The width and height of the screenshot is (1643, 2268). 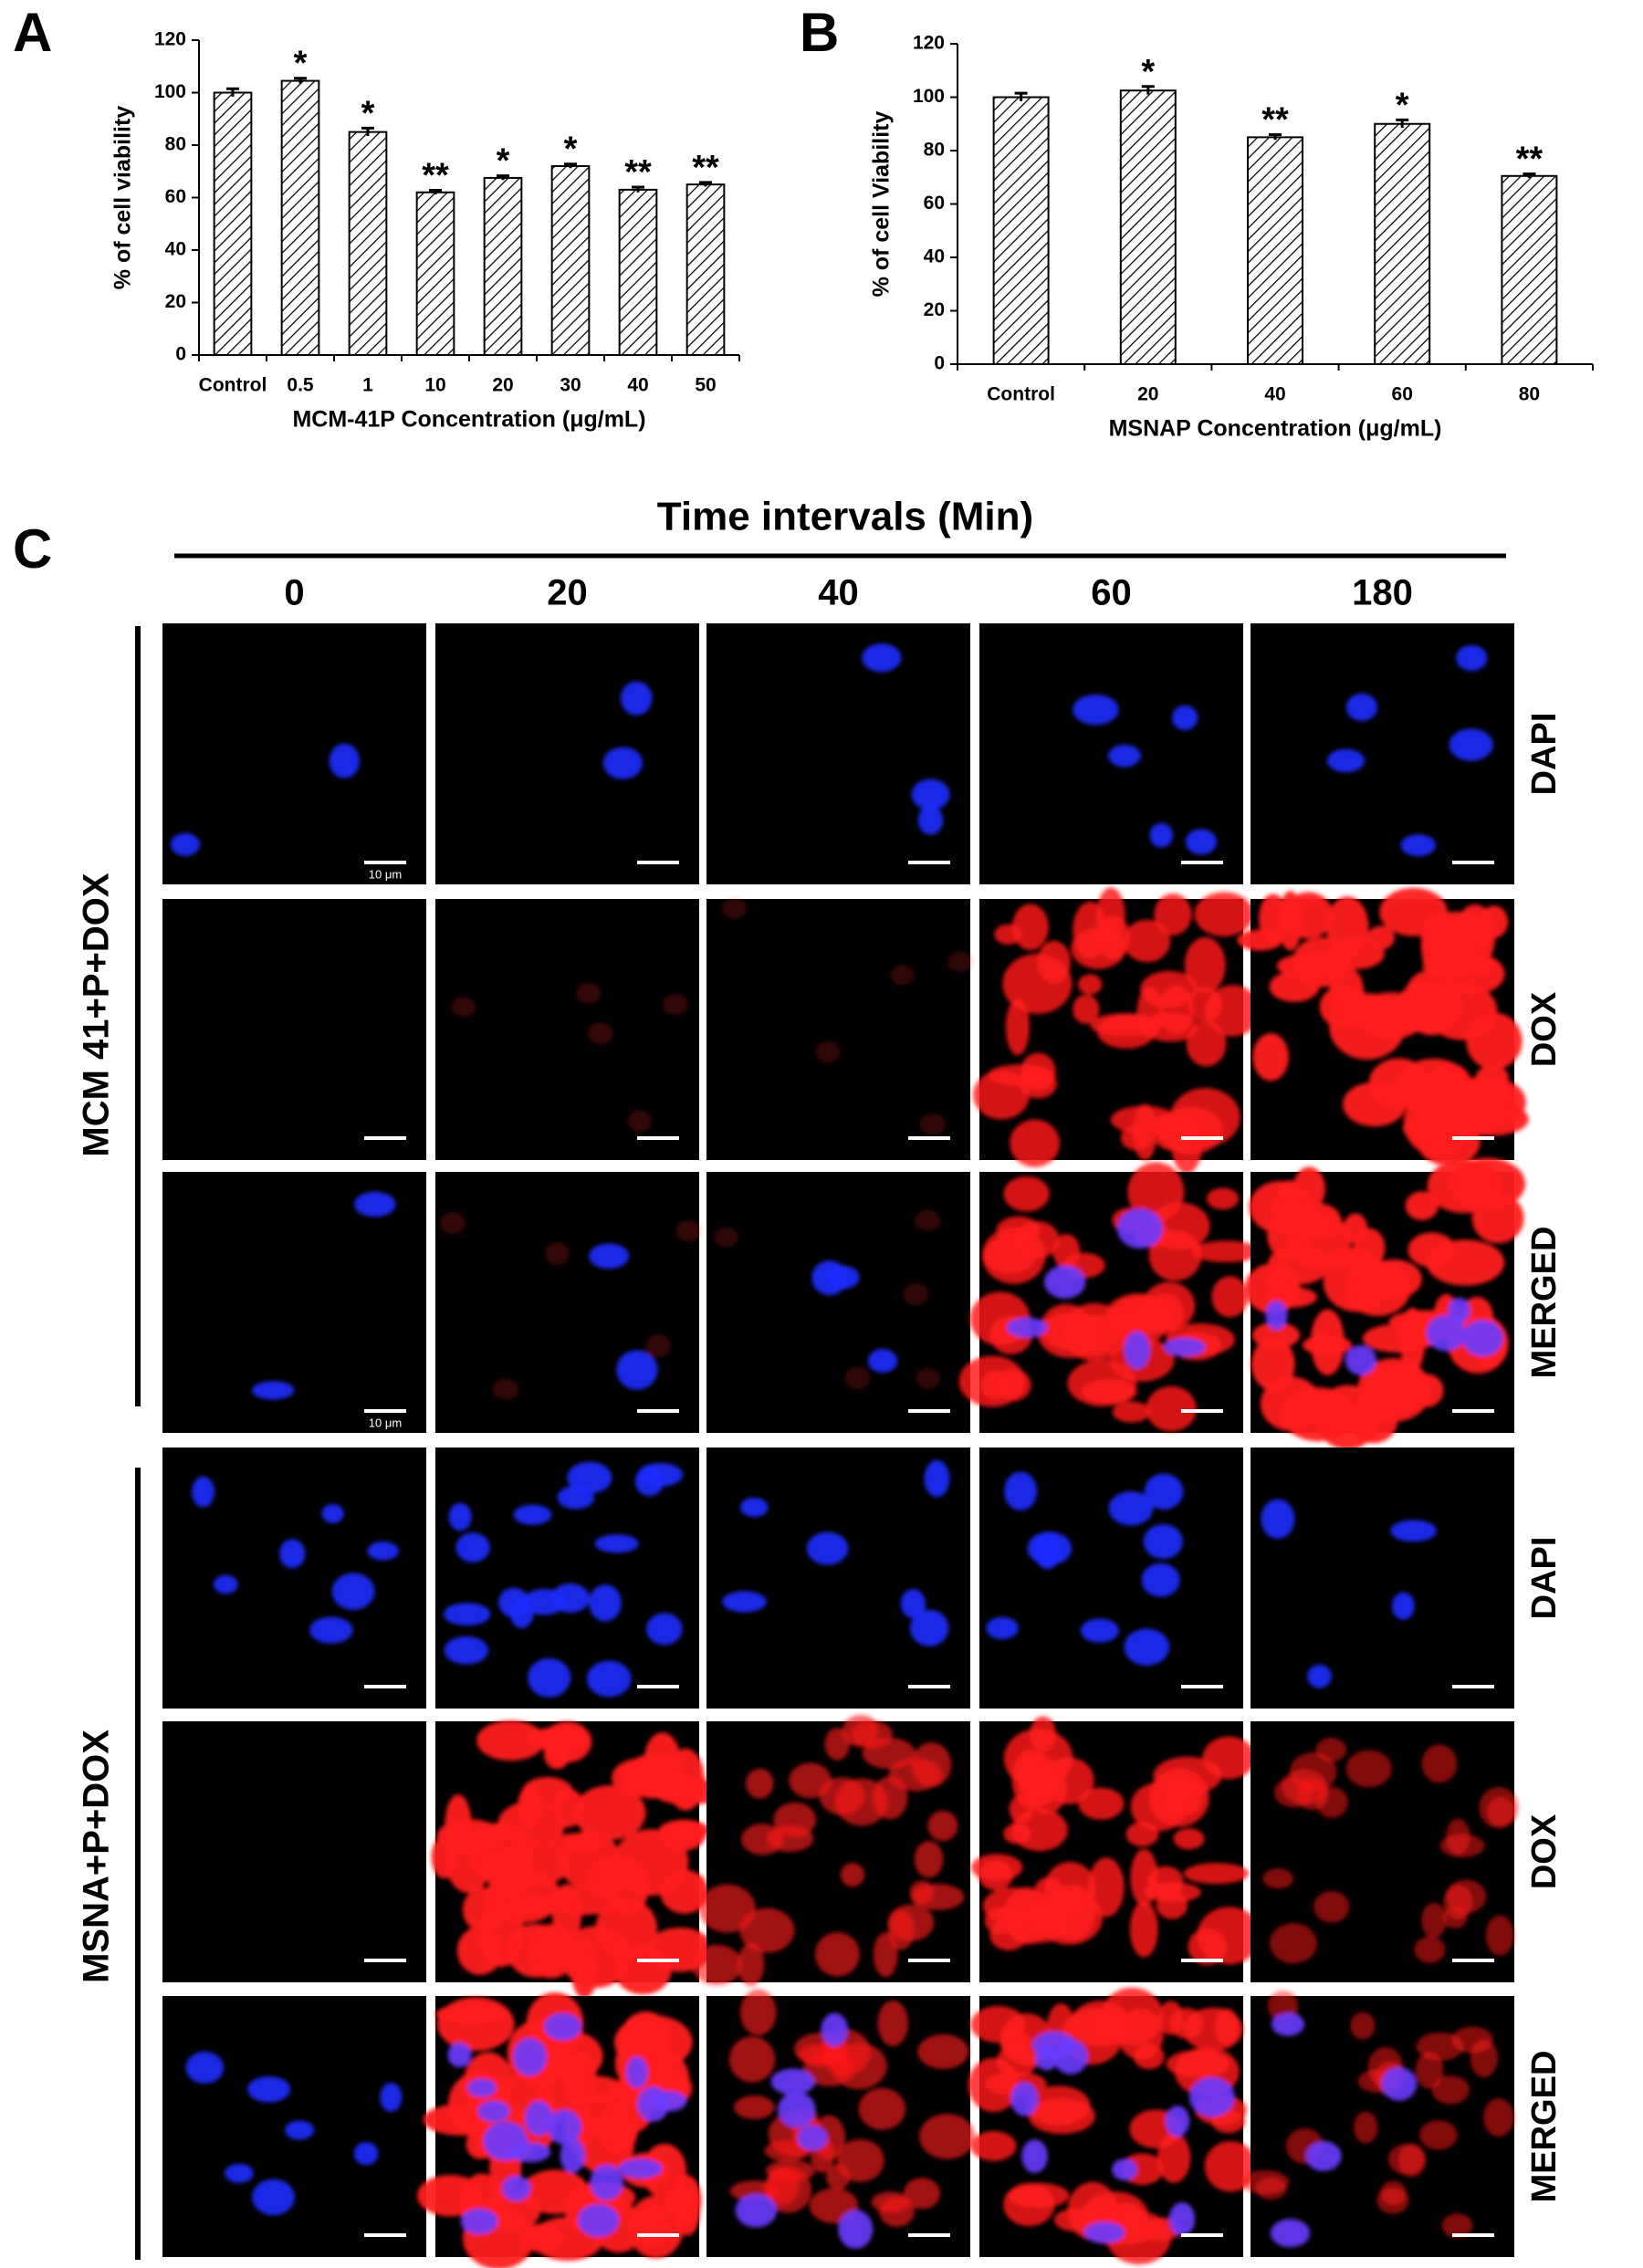 What do you see at coordinates (838, 593) in the screenshot?
I see `time-label: 40` at bounding box center [838, 593].